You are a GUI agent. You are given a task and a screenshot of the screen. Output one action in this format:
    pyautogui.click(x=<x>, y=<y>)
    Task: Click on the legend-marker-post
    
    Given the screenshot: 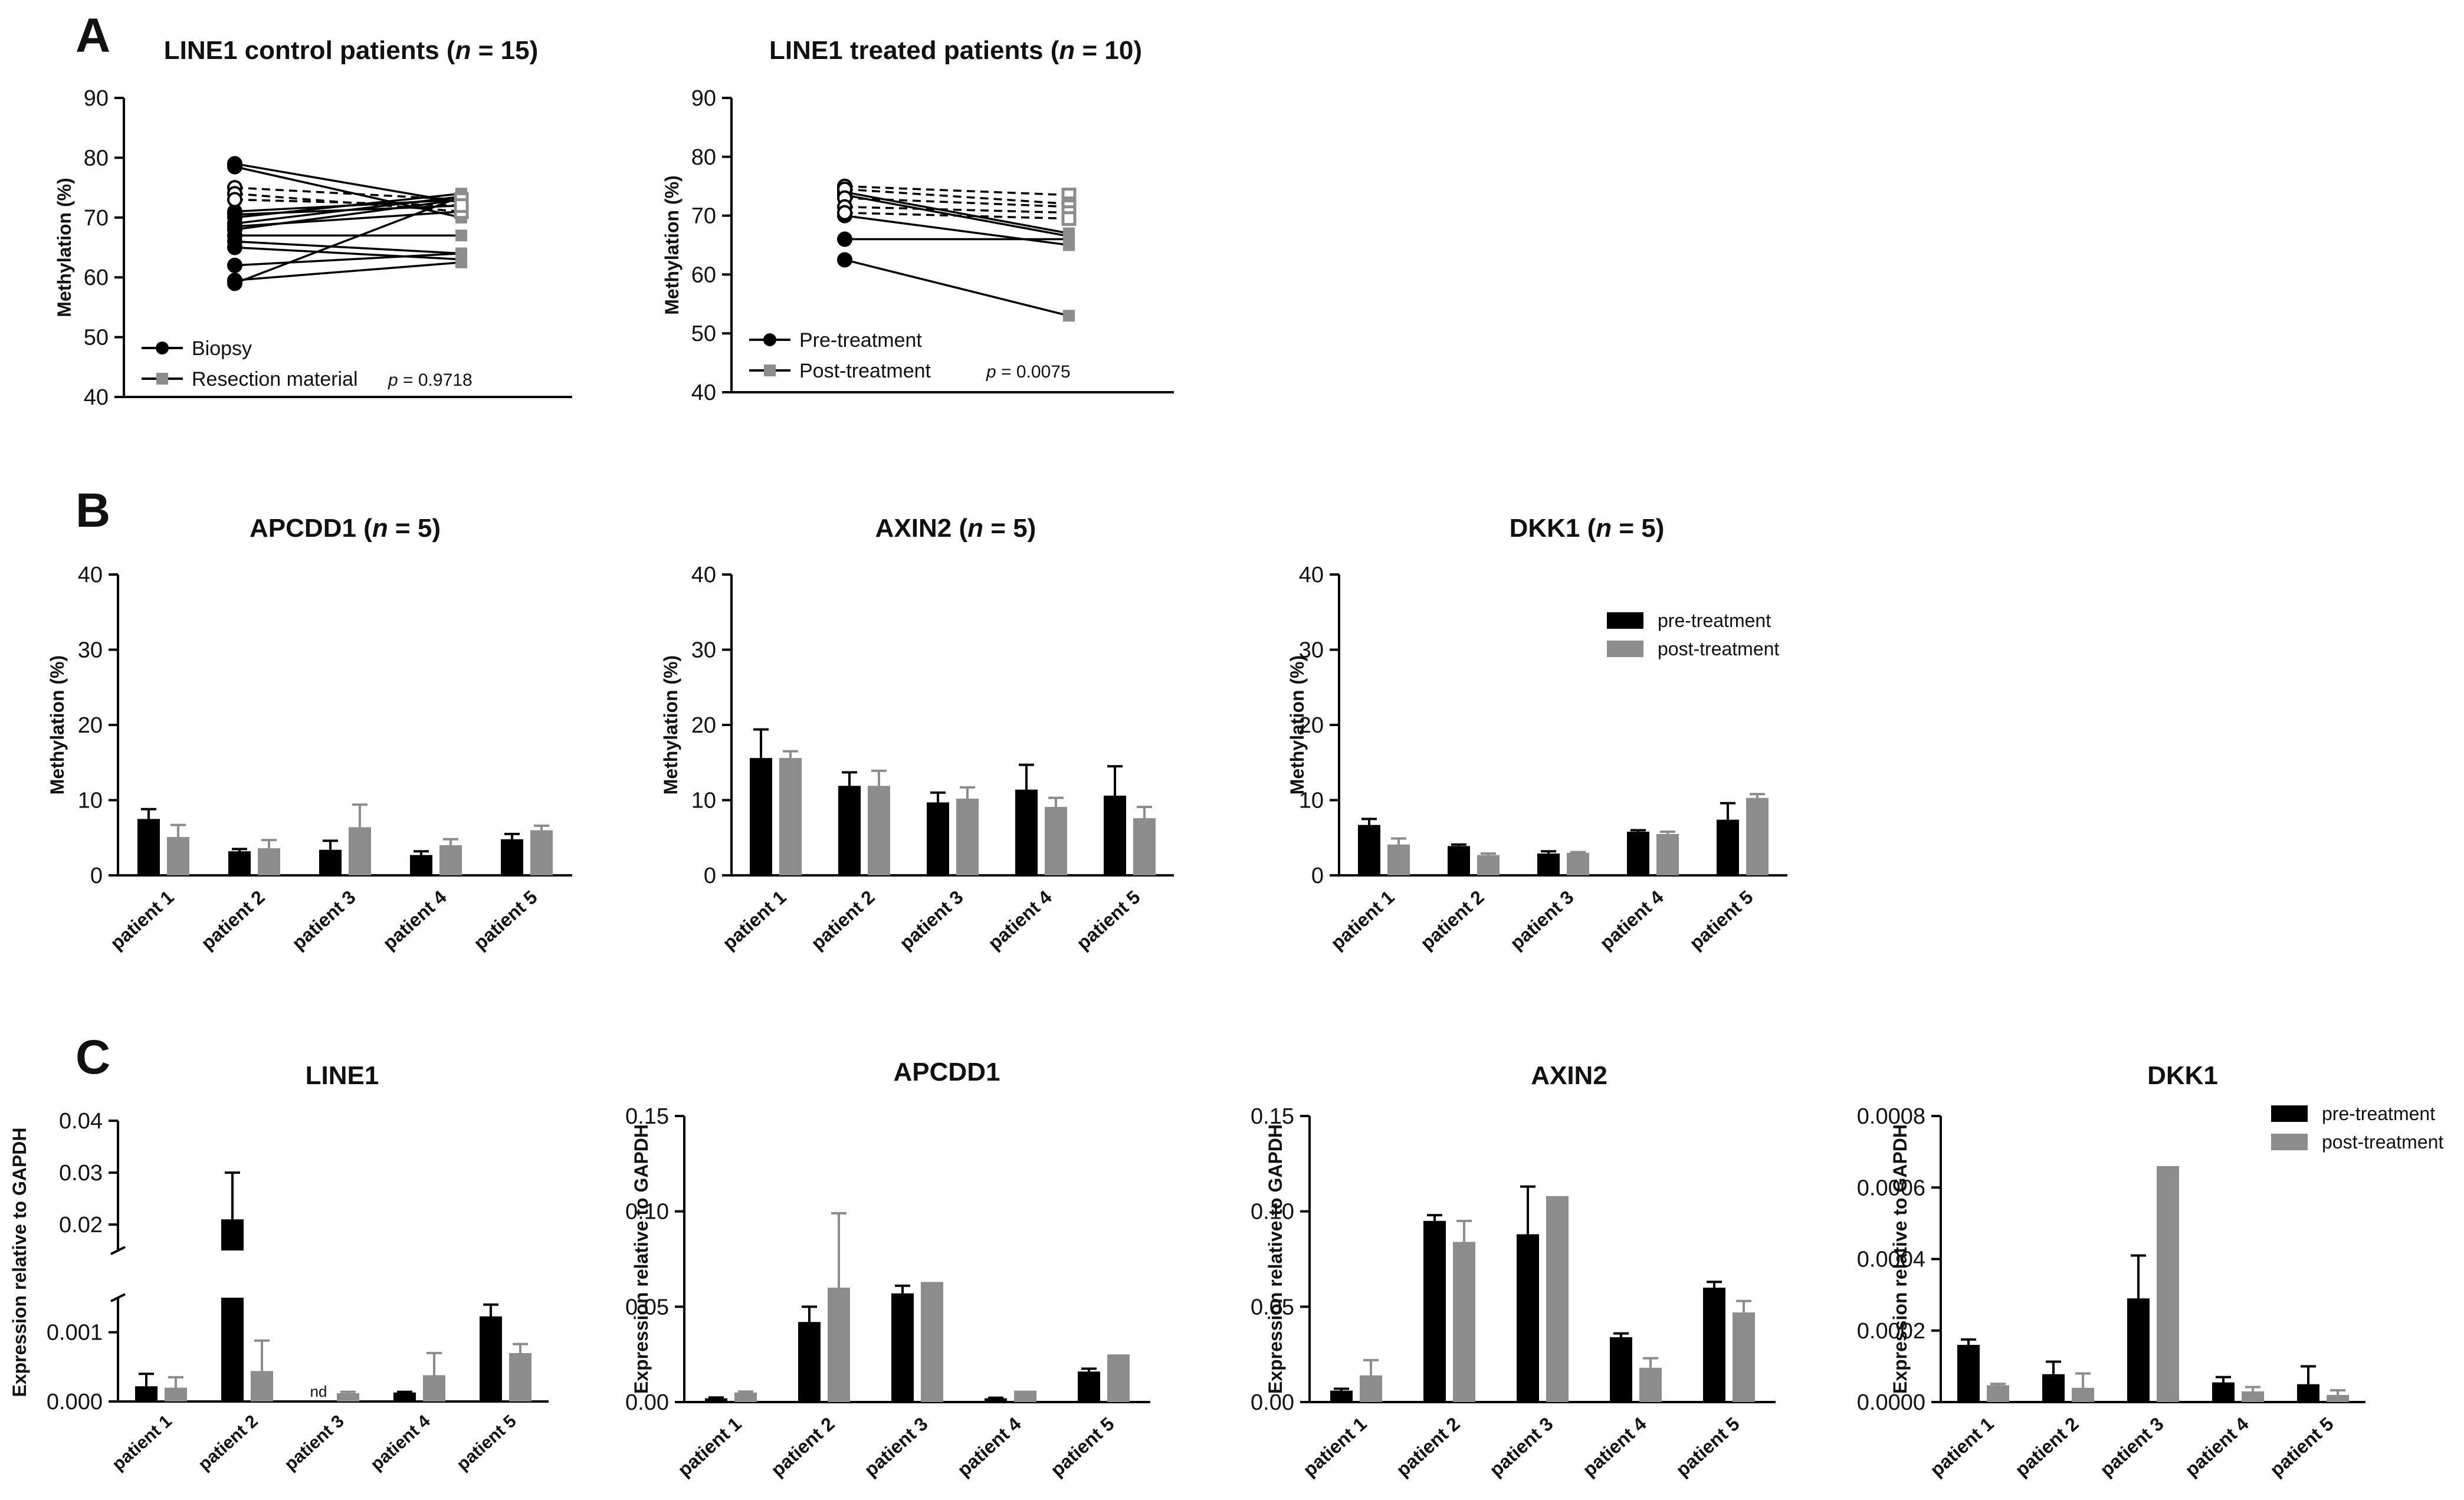 What is the action you would take?
    pyautogui.click(x=770, y=370)
    